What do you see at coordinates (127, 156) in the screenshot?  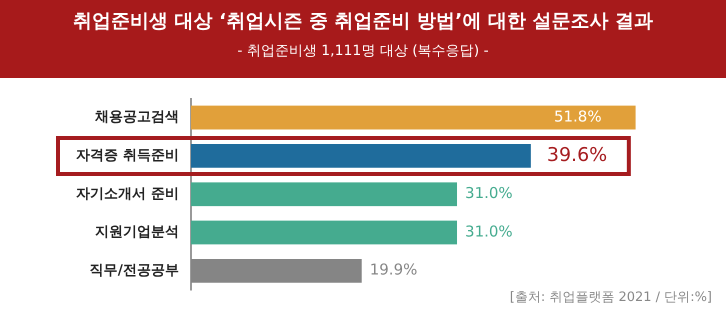 I see `y-tick-label: 자격증 취득준비` at bounding box center [127, 156].